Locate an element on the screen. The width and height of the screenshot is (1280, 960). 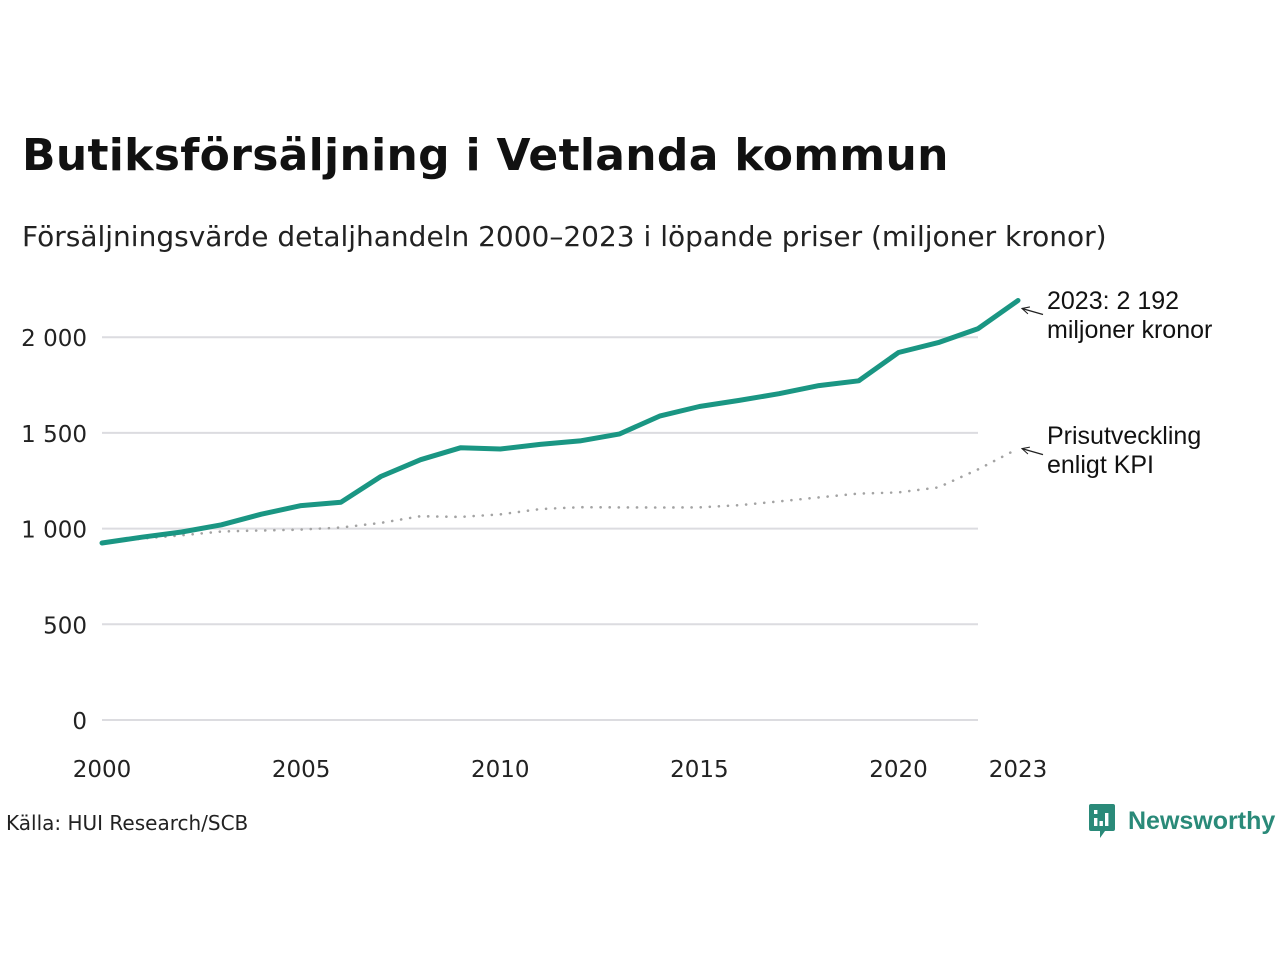
x-tick-label: 2015 is located at coordinates (699, 770).